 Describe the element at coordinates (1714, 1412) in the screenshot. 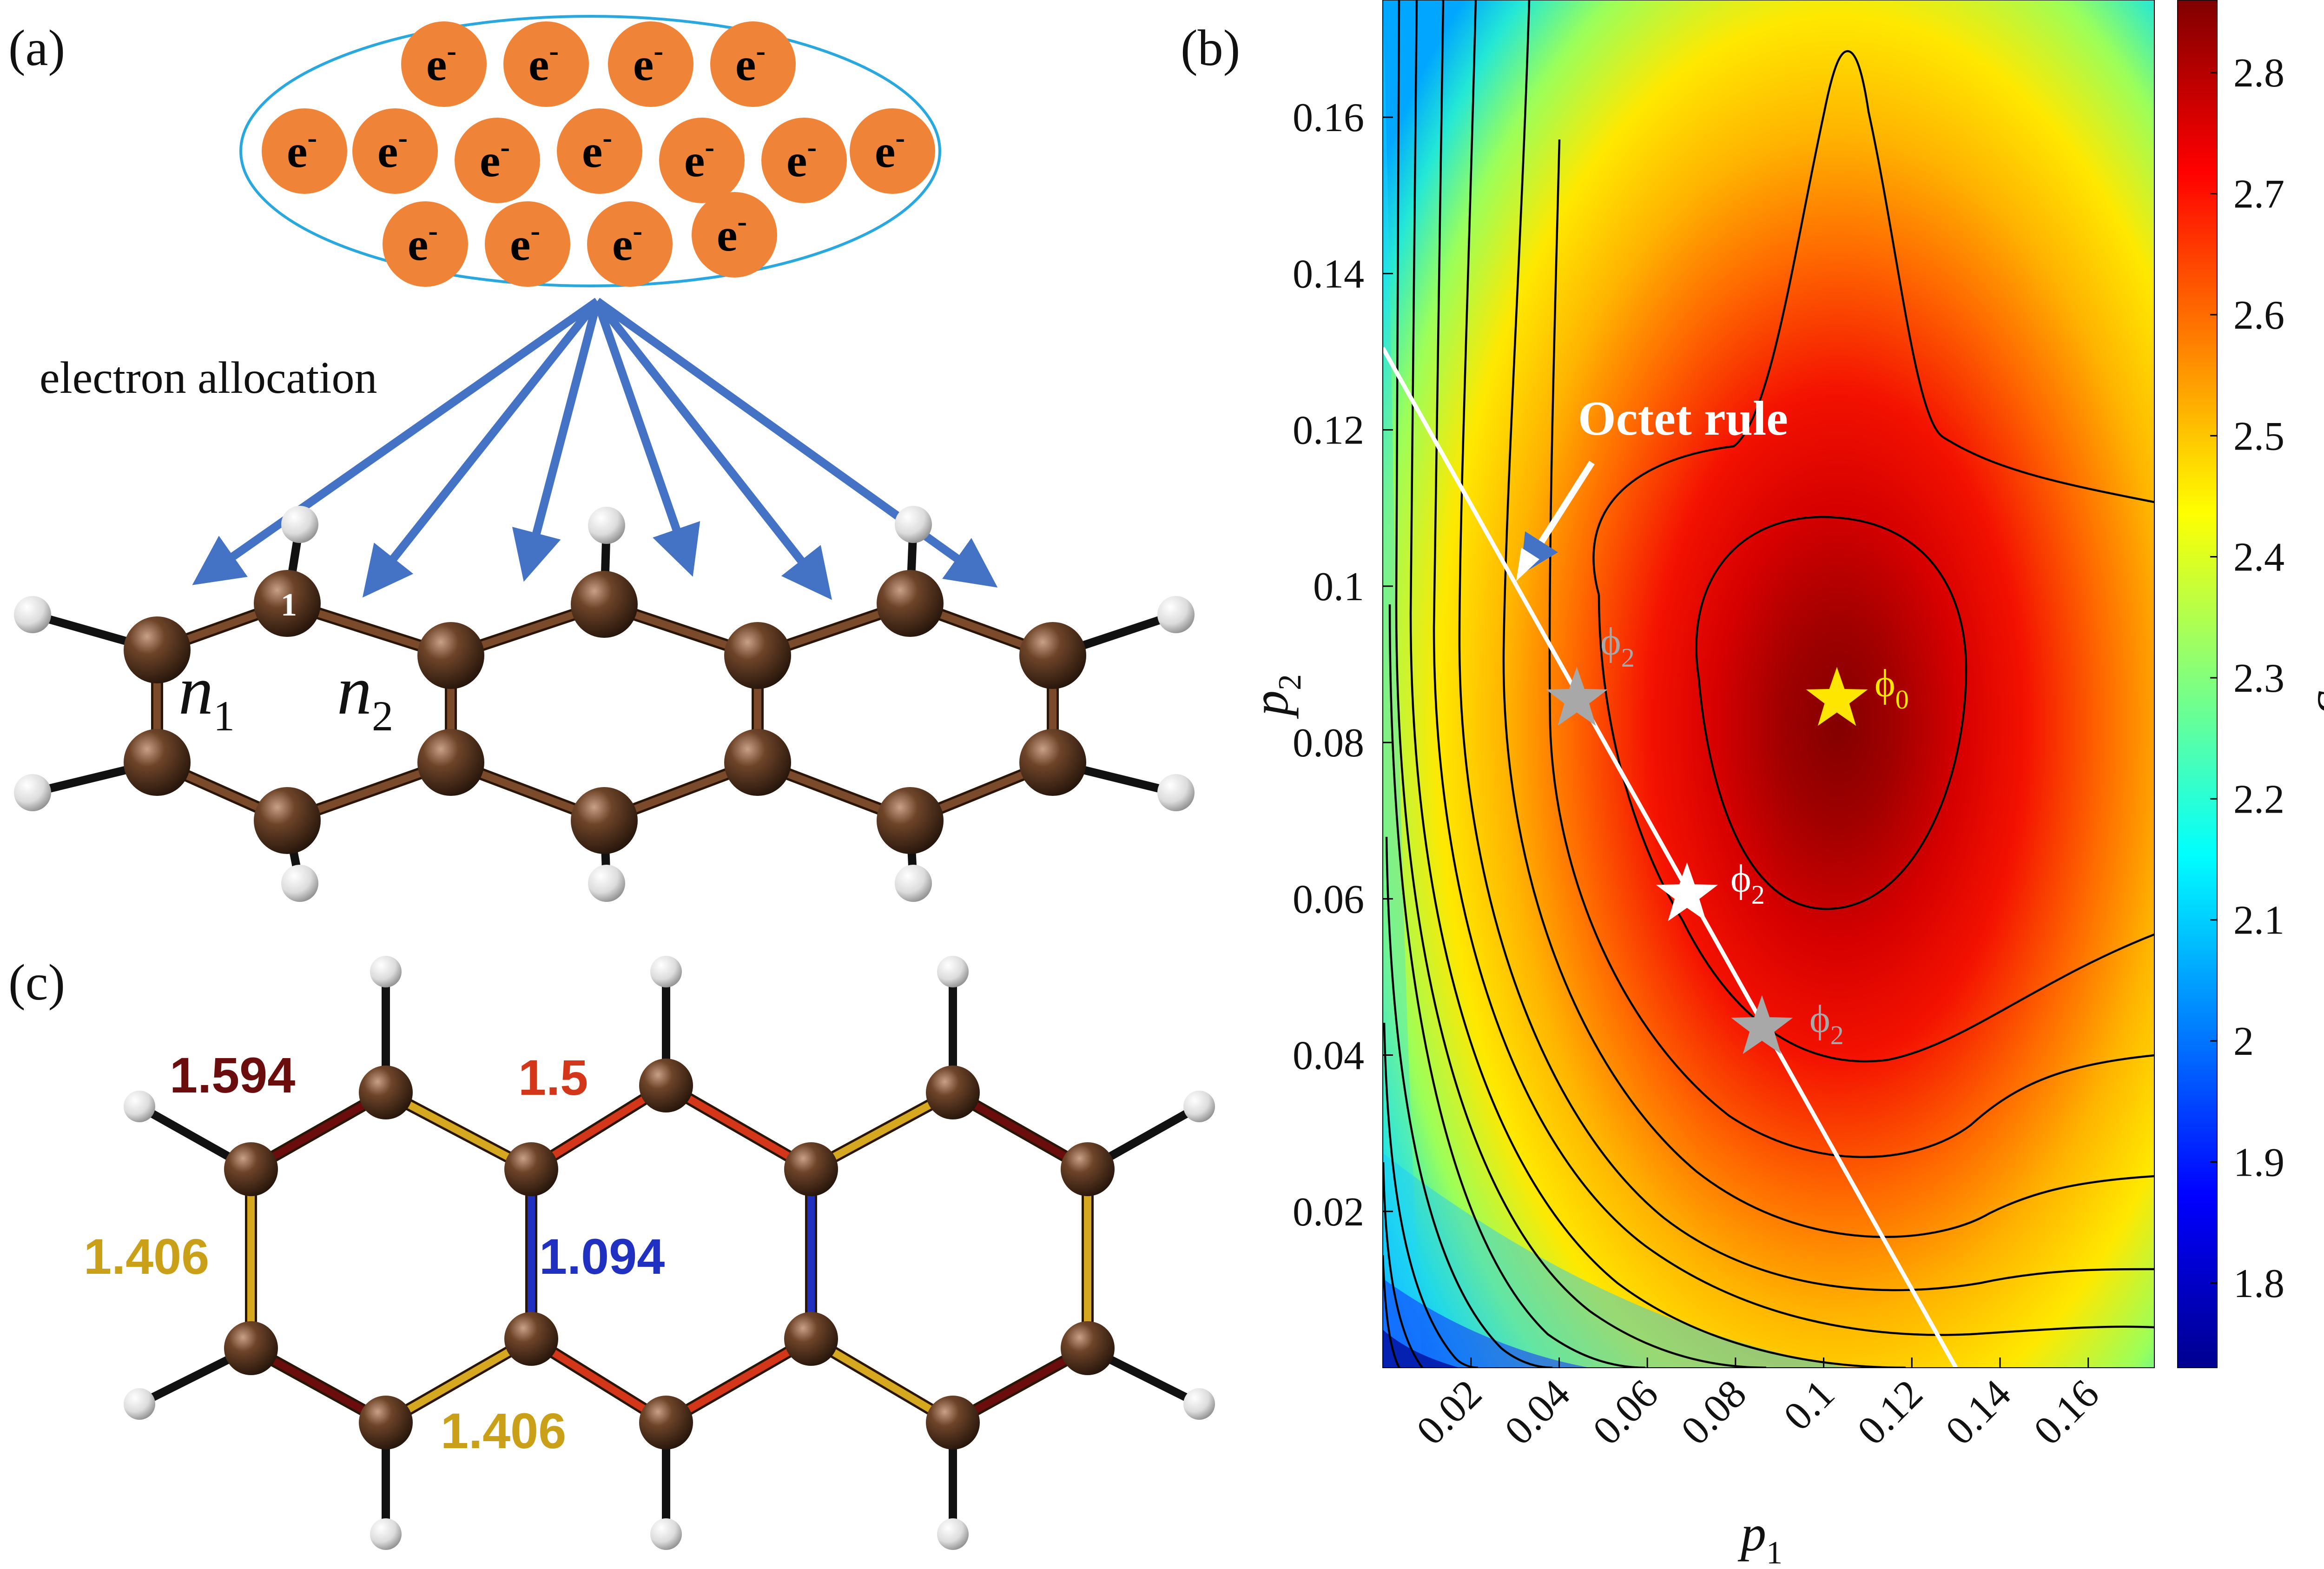

I see `x-tick-label: 0.08` at that location.